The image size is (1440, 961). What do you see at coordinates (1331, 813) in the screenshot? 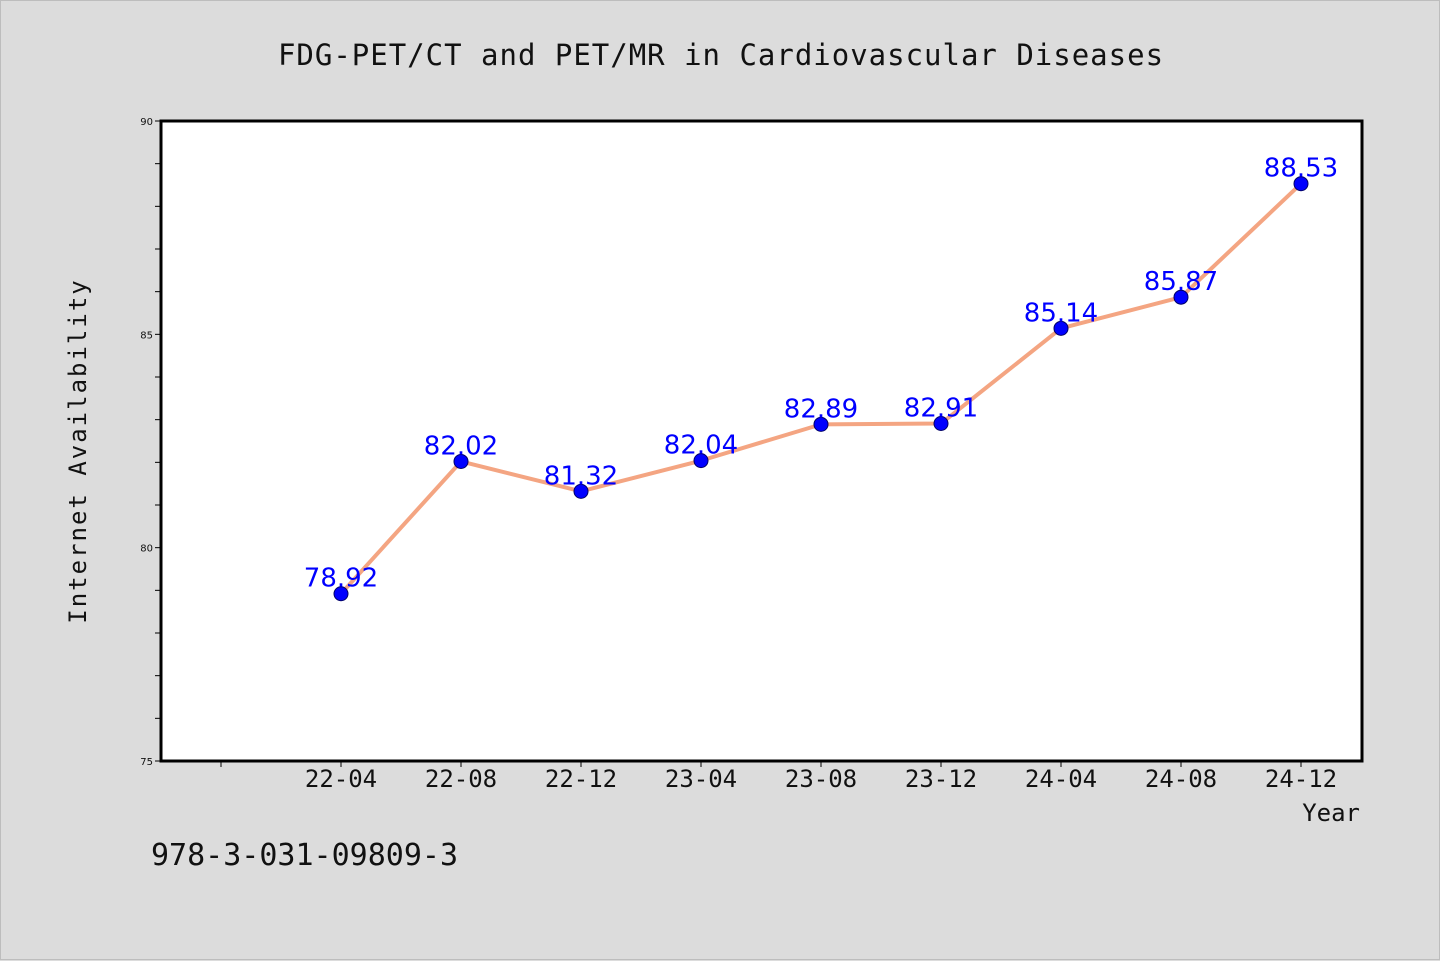
I see `x-axis-label: Year` at bounding box center [1331, 813].